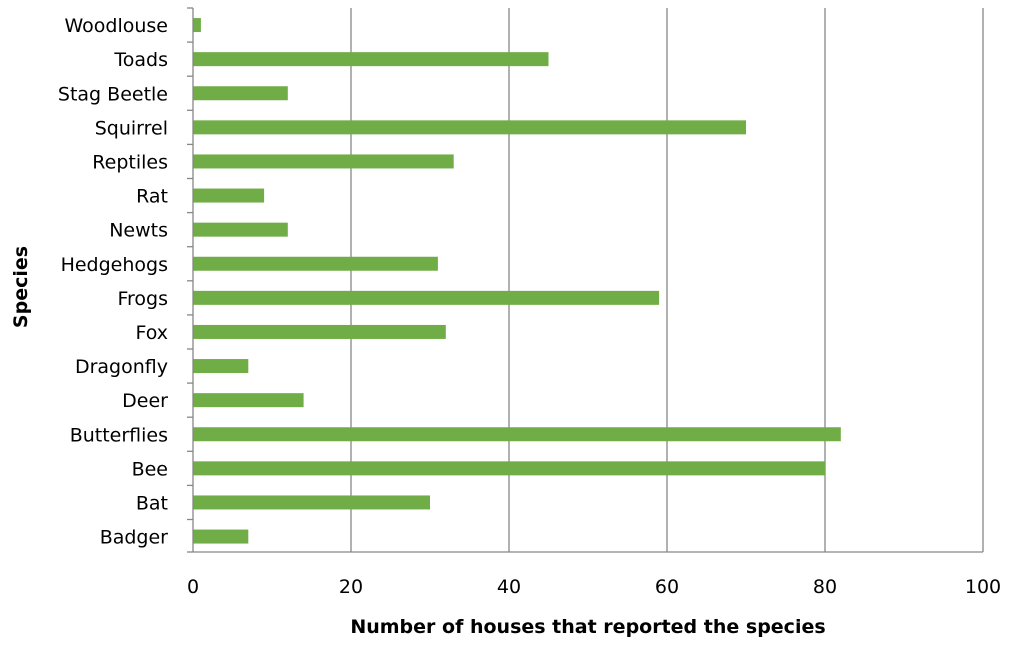 Image resolution: width=1010 pixels, height=648 pixels. Describe the element at coordinates (315, 263) in the screenshot. I see `bar-hedgehogs` at that location.